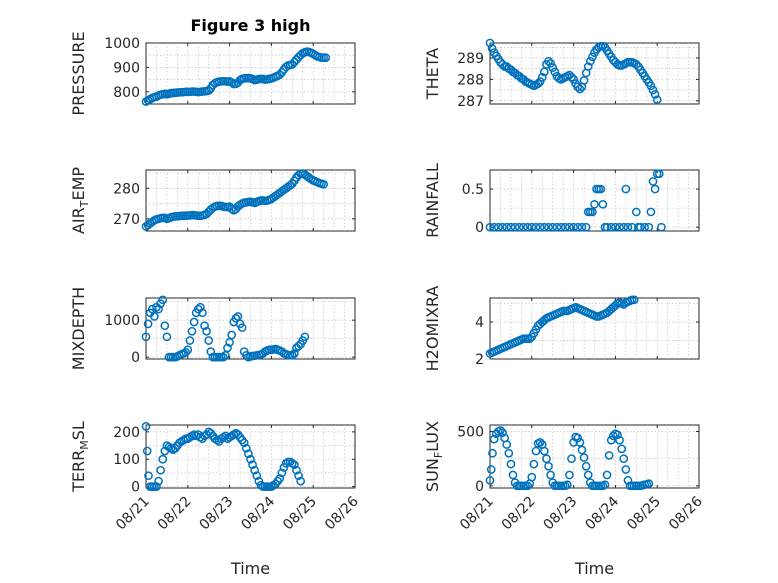  I want to click on xlabel-7: Time, so click(594, 568).